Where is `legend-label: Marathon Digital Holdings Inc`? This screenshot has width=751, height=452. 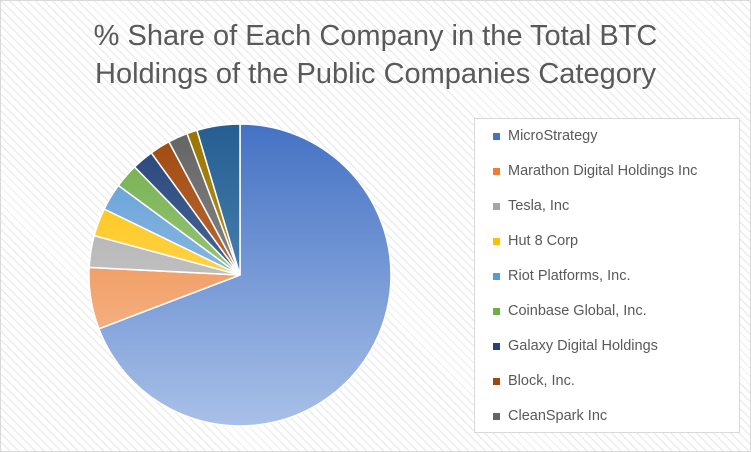 legend-label: Marathon Digital Holdings Inc is located at coordinates (603, 171).